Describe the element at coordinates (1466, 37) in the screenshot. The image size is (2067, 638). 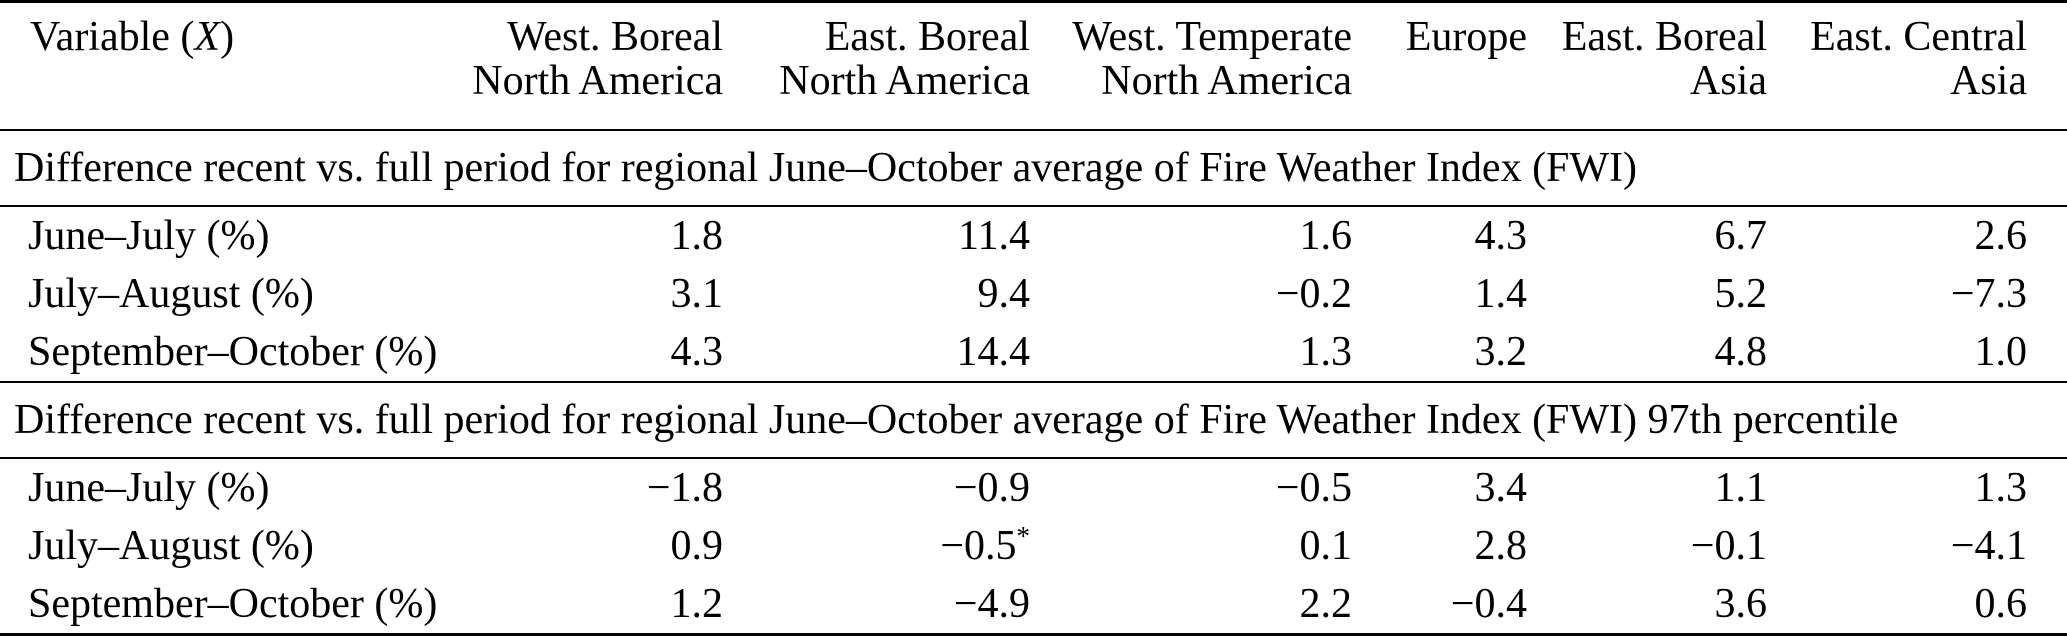
I see `column-header-line1: Europe` at that location.